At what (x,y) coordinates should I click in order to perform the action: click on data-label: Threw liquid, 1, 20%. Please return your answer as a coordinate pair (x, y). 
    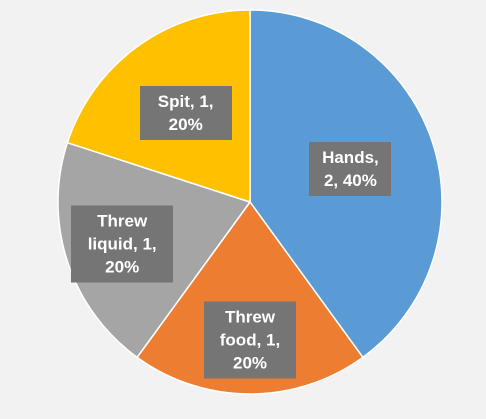
    Looking at the image, I should click on (122, 244).